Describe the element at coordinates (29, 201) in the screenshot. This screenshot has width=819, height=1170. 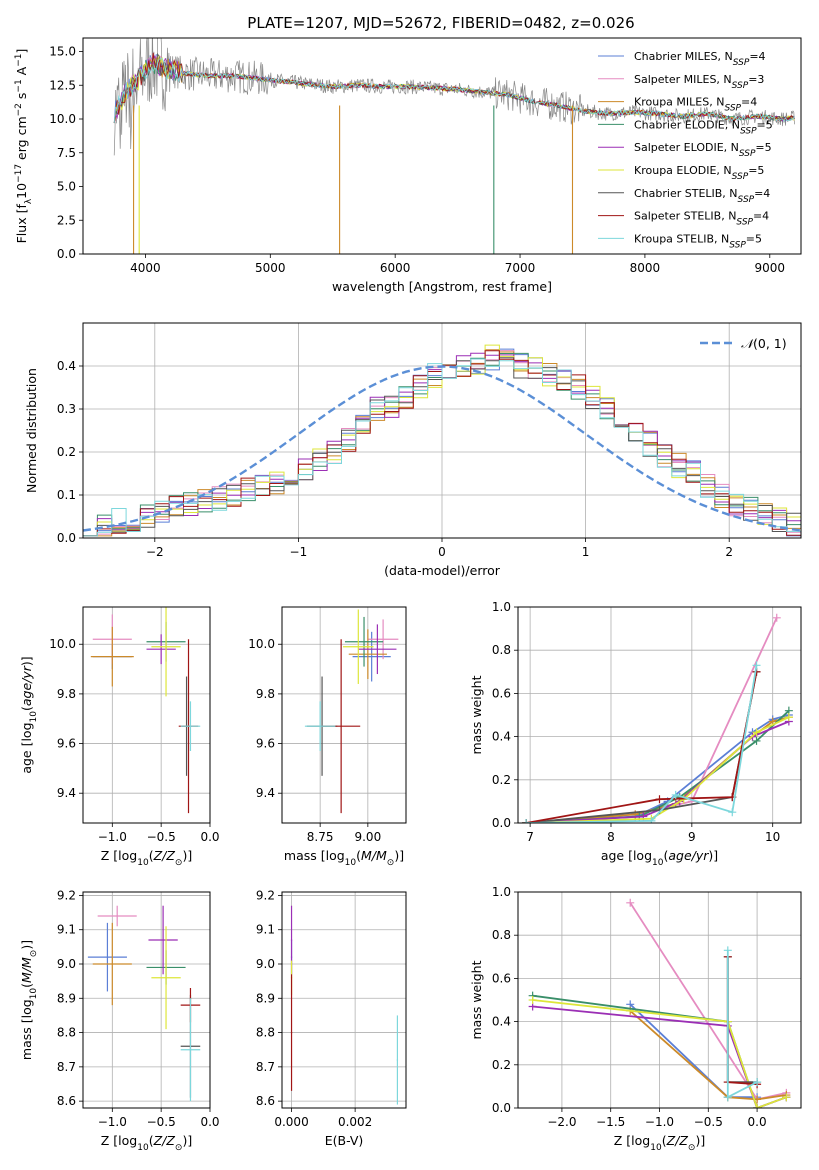
I see `label-part: λ` at that location.